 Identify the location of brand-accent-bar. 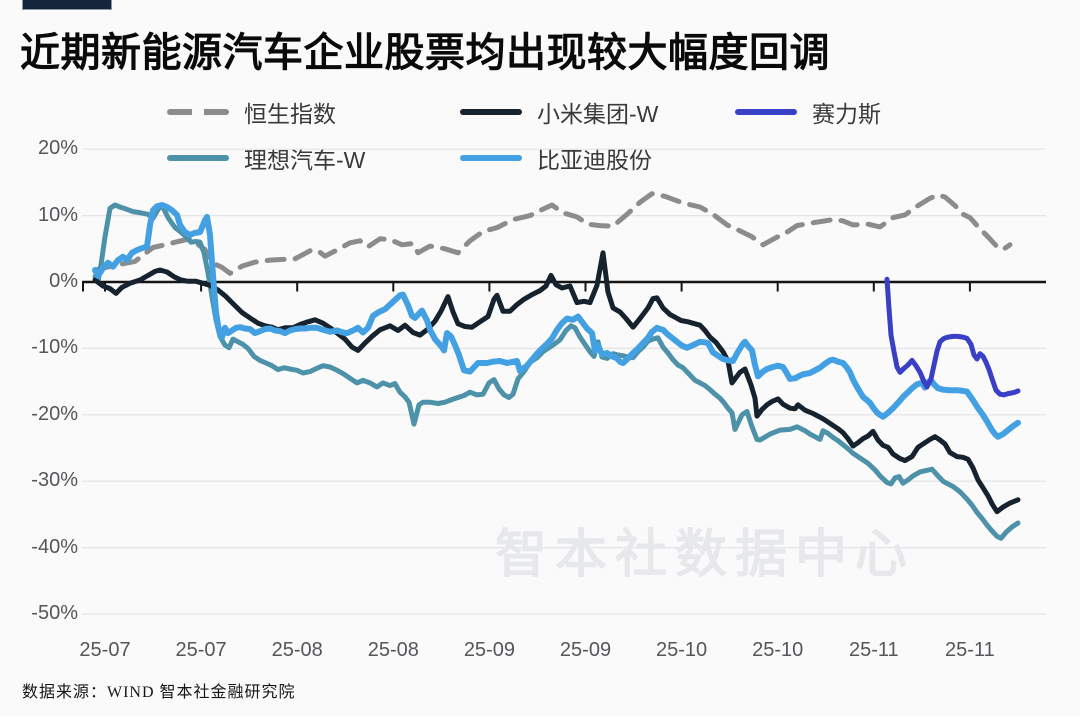
(67, 5).